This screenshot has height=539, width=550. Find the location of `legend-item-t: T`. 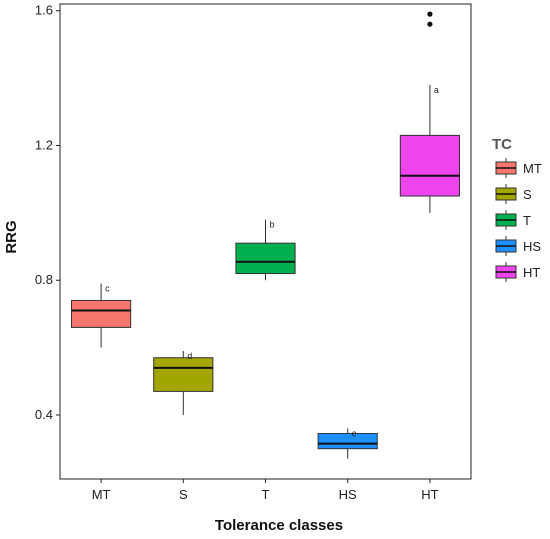

legend-item-t: T is located at coordinates (513, 220).